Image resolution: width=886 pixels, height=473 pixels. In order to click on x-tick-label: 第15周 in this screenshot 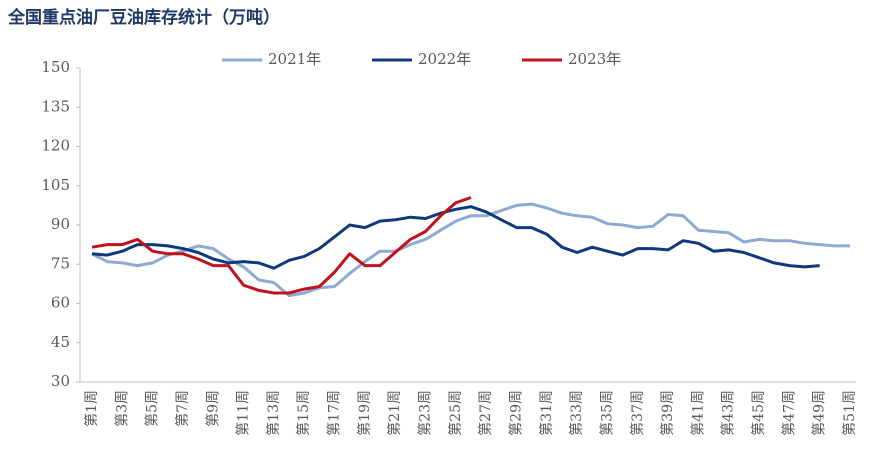, I will do `click(303, 413)`.